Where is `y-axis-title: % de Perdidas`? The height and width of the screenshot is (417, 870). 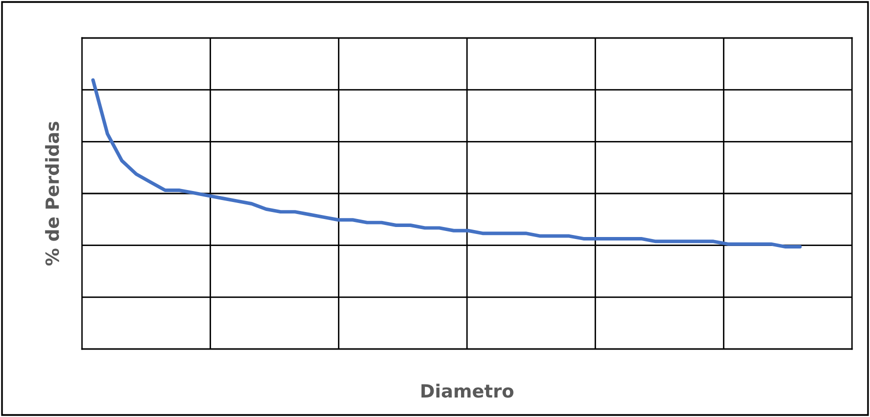 y-axis-title: % de Perdidas is located at coordinates (52, 194).